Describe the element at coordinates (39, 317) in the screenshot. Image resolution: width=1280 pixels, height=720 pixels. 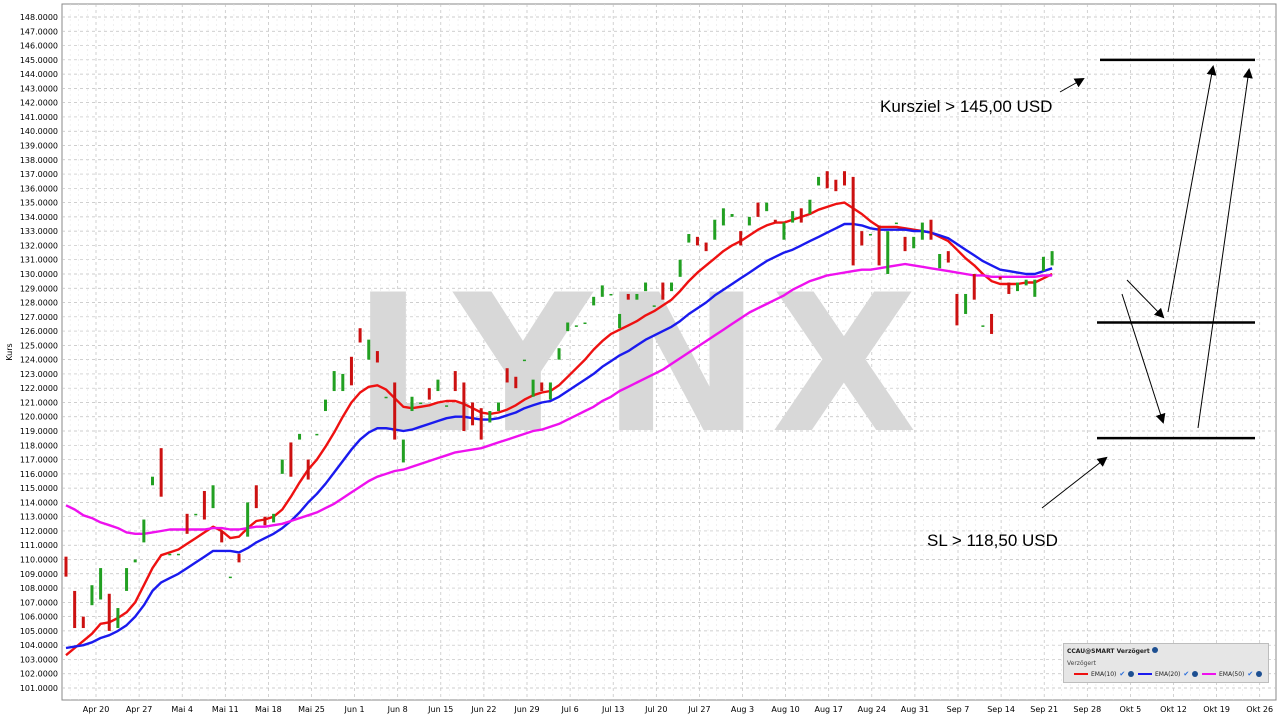
I see `y-tick-label: 127.0000` at that location.